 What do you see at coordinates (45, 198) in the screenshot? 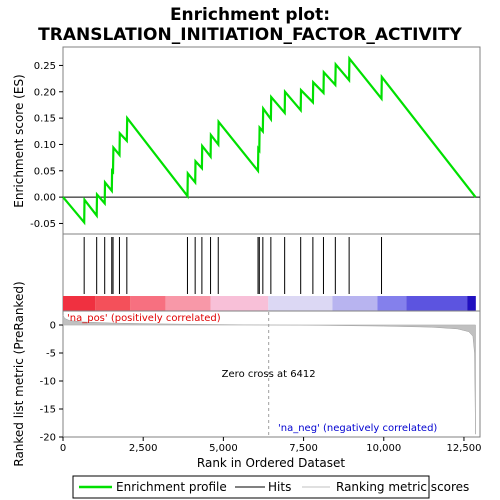
I see `es-y-tick-label: 0.00` at bounding box center [45, 198].